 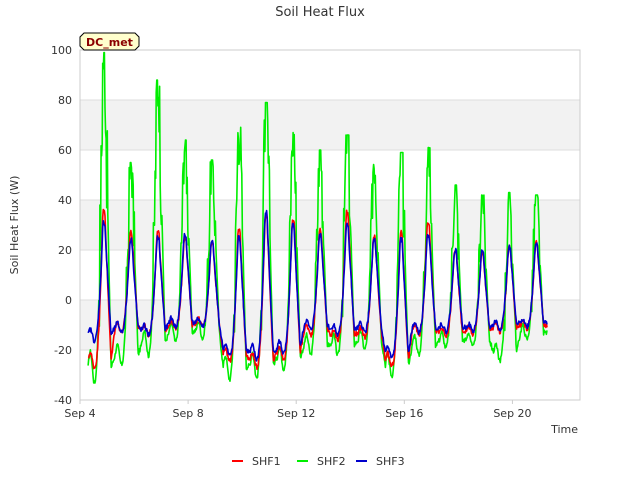 I want to click on station-badge-label: DC_met, so click(x=109, y=42).